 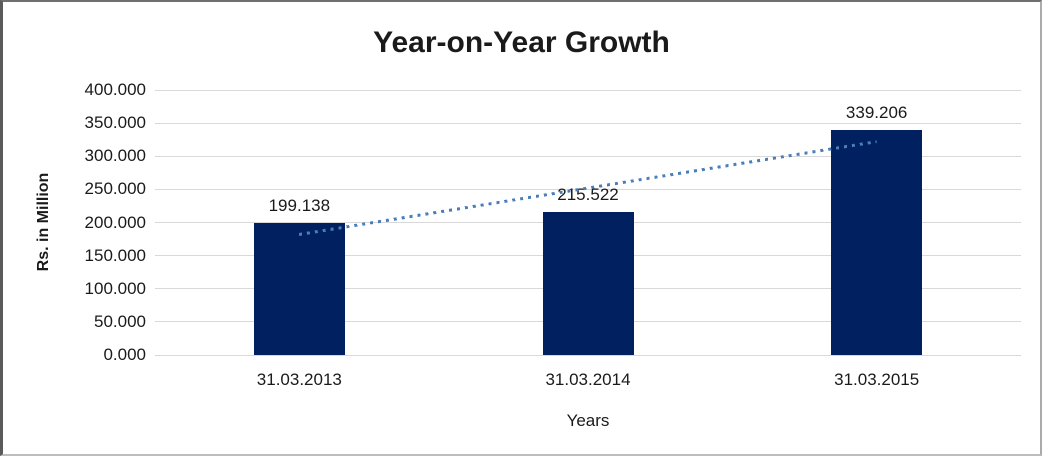 What do you see at coordinates (115, 123) in the screenshot?
I see `y-tick-label: 350.000` at bounding box center [115, 123].